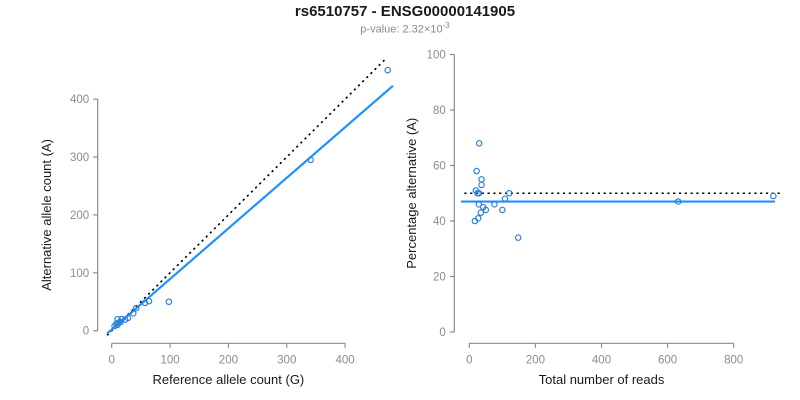 The image size is (800, 400). Describe the element at coordinates (733, 360) in the screenshot. I see `x-tick-label: 800` at that location.